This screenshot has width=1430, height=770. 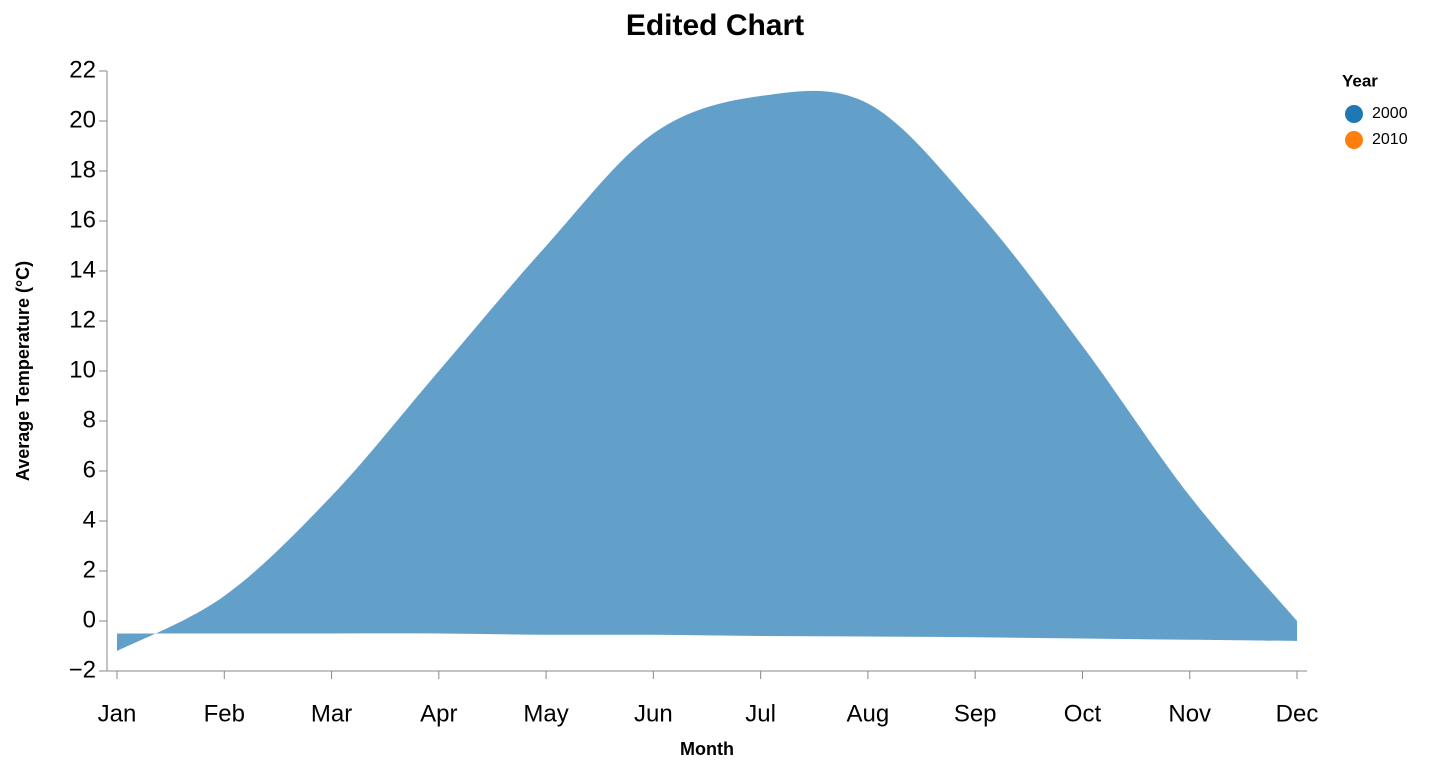 What do you see at coordinates (715, 25) in the screenshot?
I see `chart-title: Edited Chart` at bounding box center [715, 25].